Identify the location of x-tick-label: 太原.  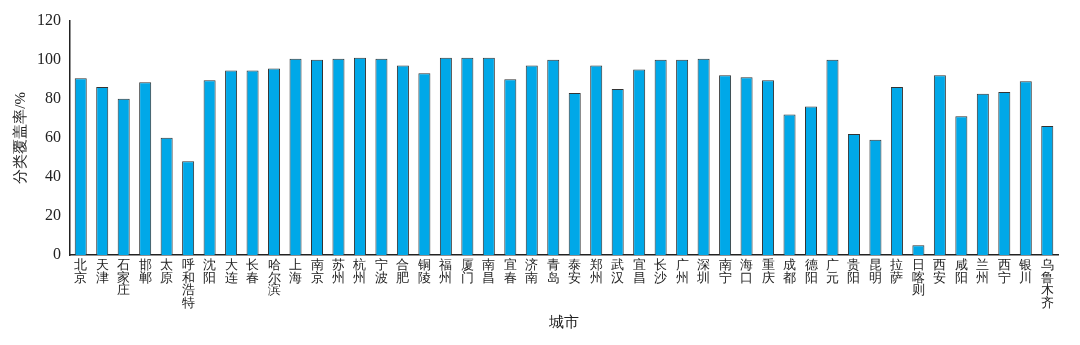
(167, 270).